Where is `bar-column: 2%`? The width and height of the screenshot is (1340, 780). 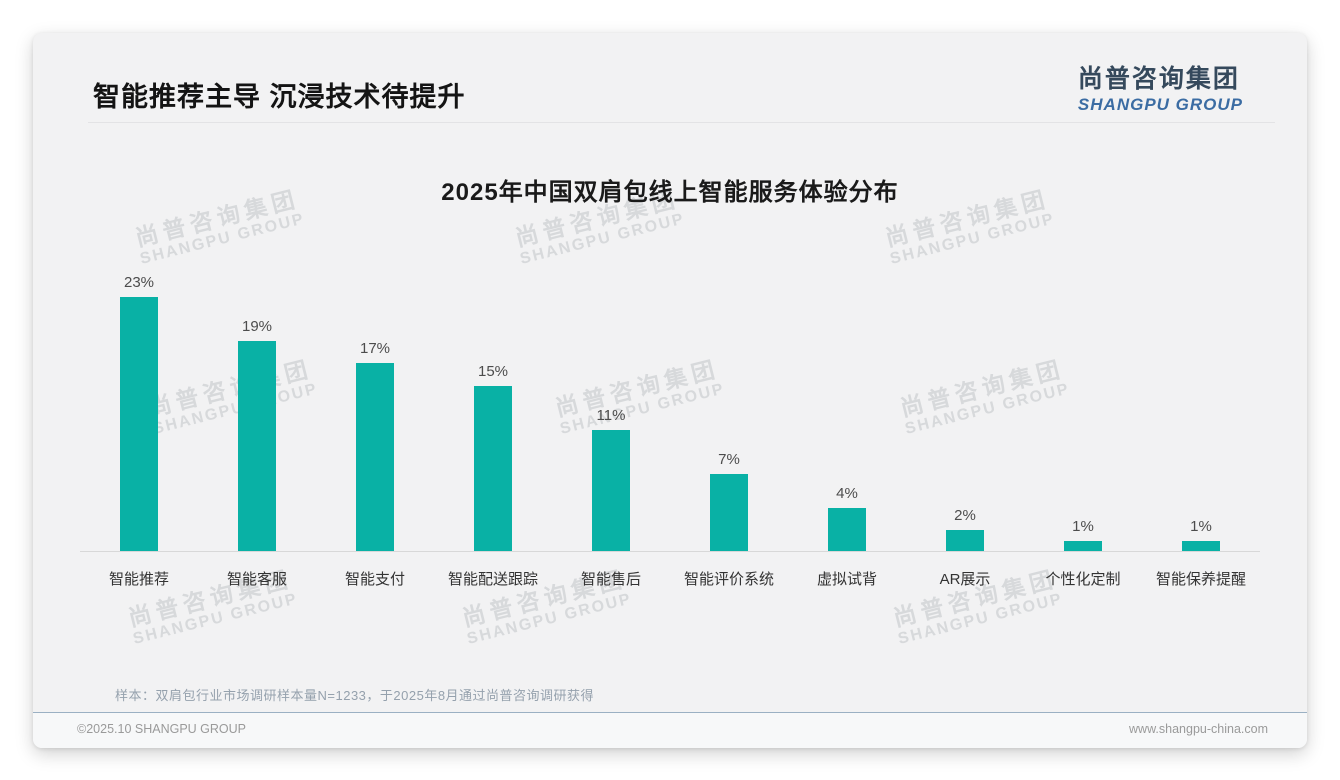
bar-column: 2% is located at coordinates (965, 407).